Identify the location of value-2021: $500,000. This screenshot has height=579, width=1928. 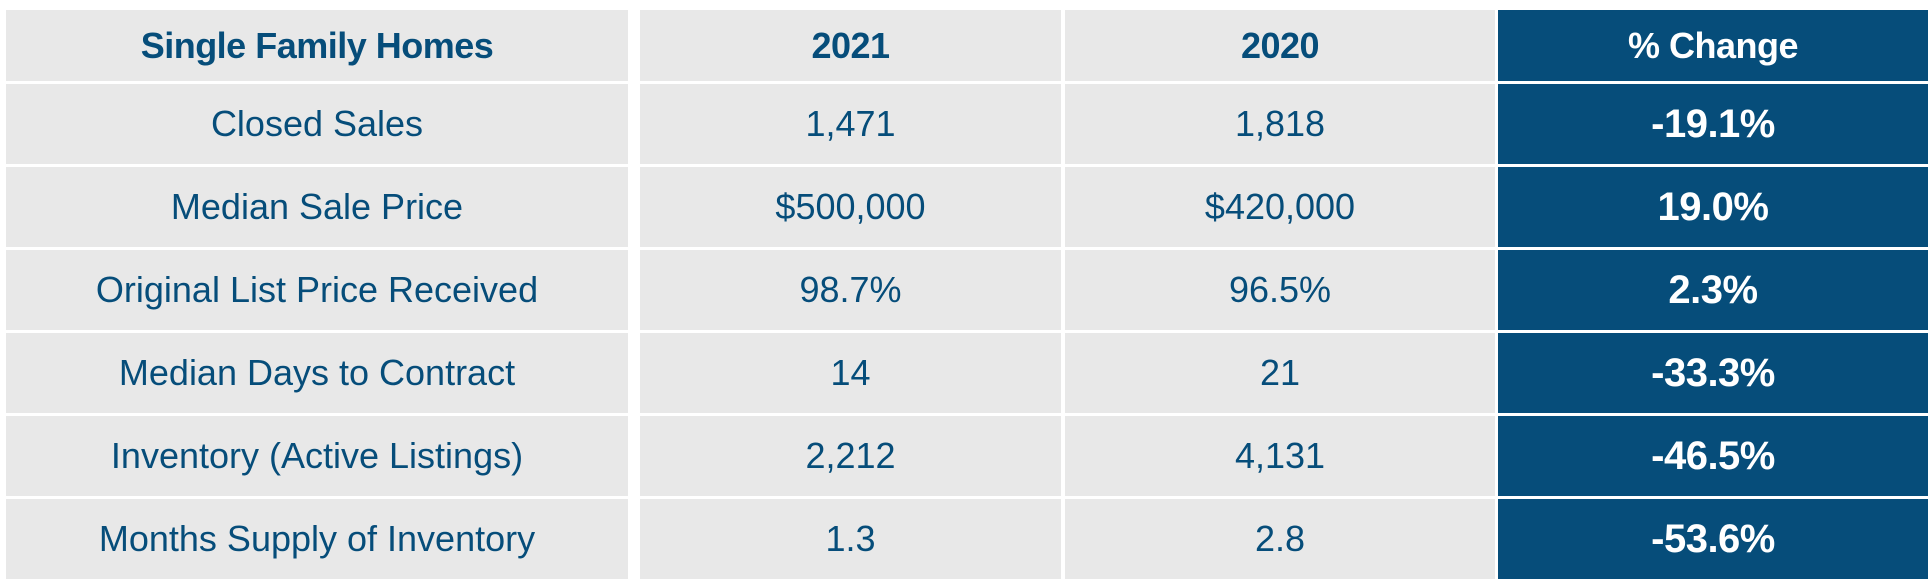
(850, 207).